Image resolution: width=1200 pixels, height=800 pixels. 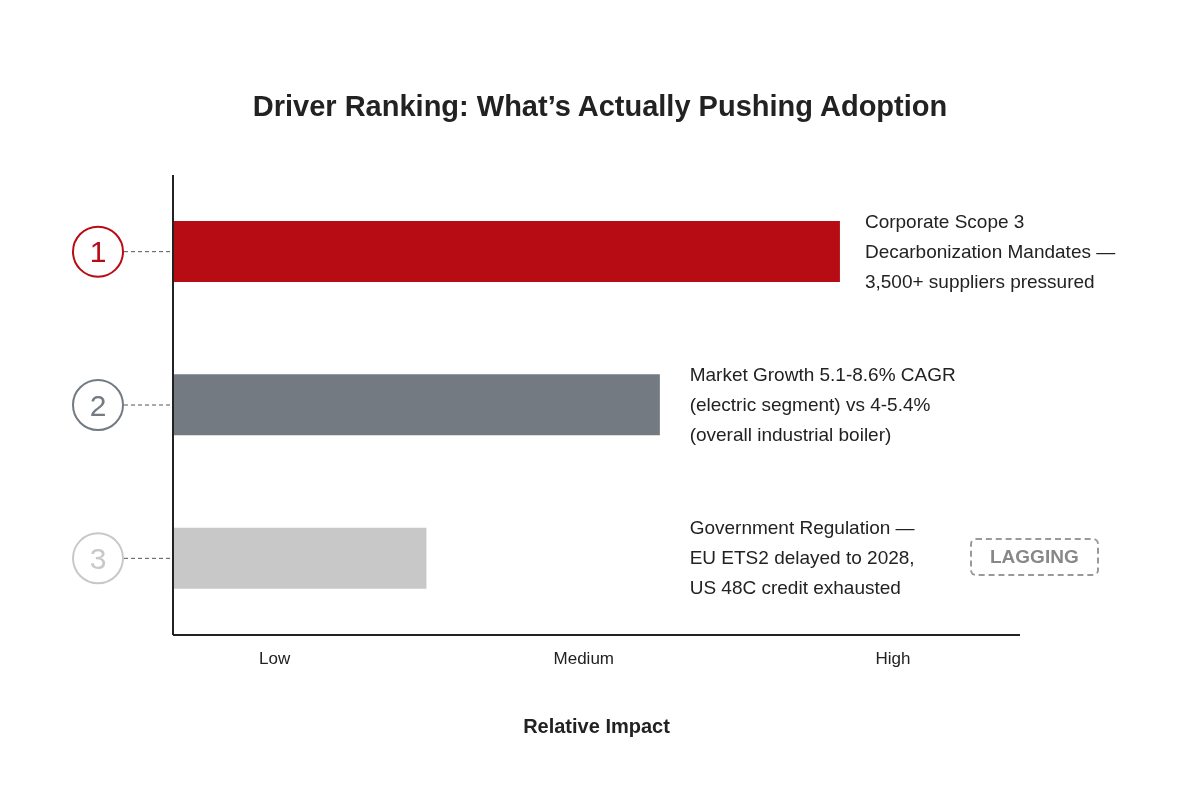 I want to click on text: LAGGING, so click(x=1034, y=557).